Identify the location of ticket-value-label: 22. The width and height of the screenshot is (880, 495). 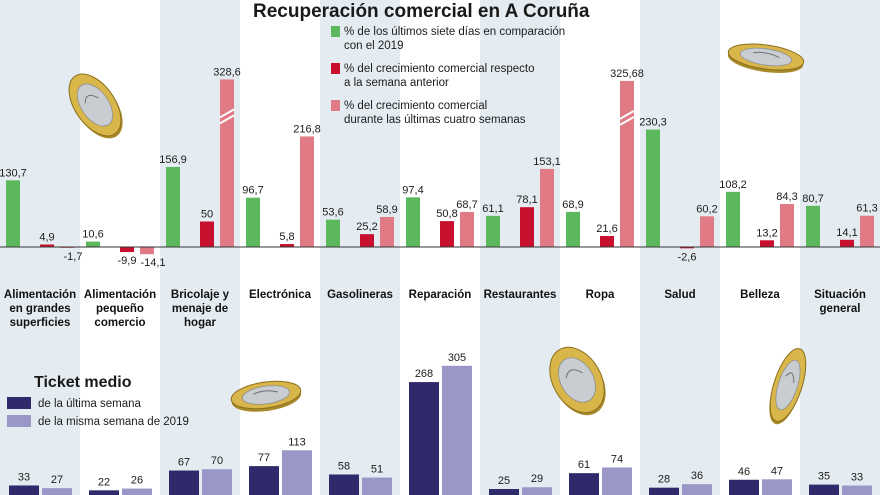
(104, 482).